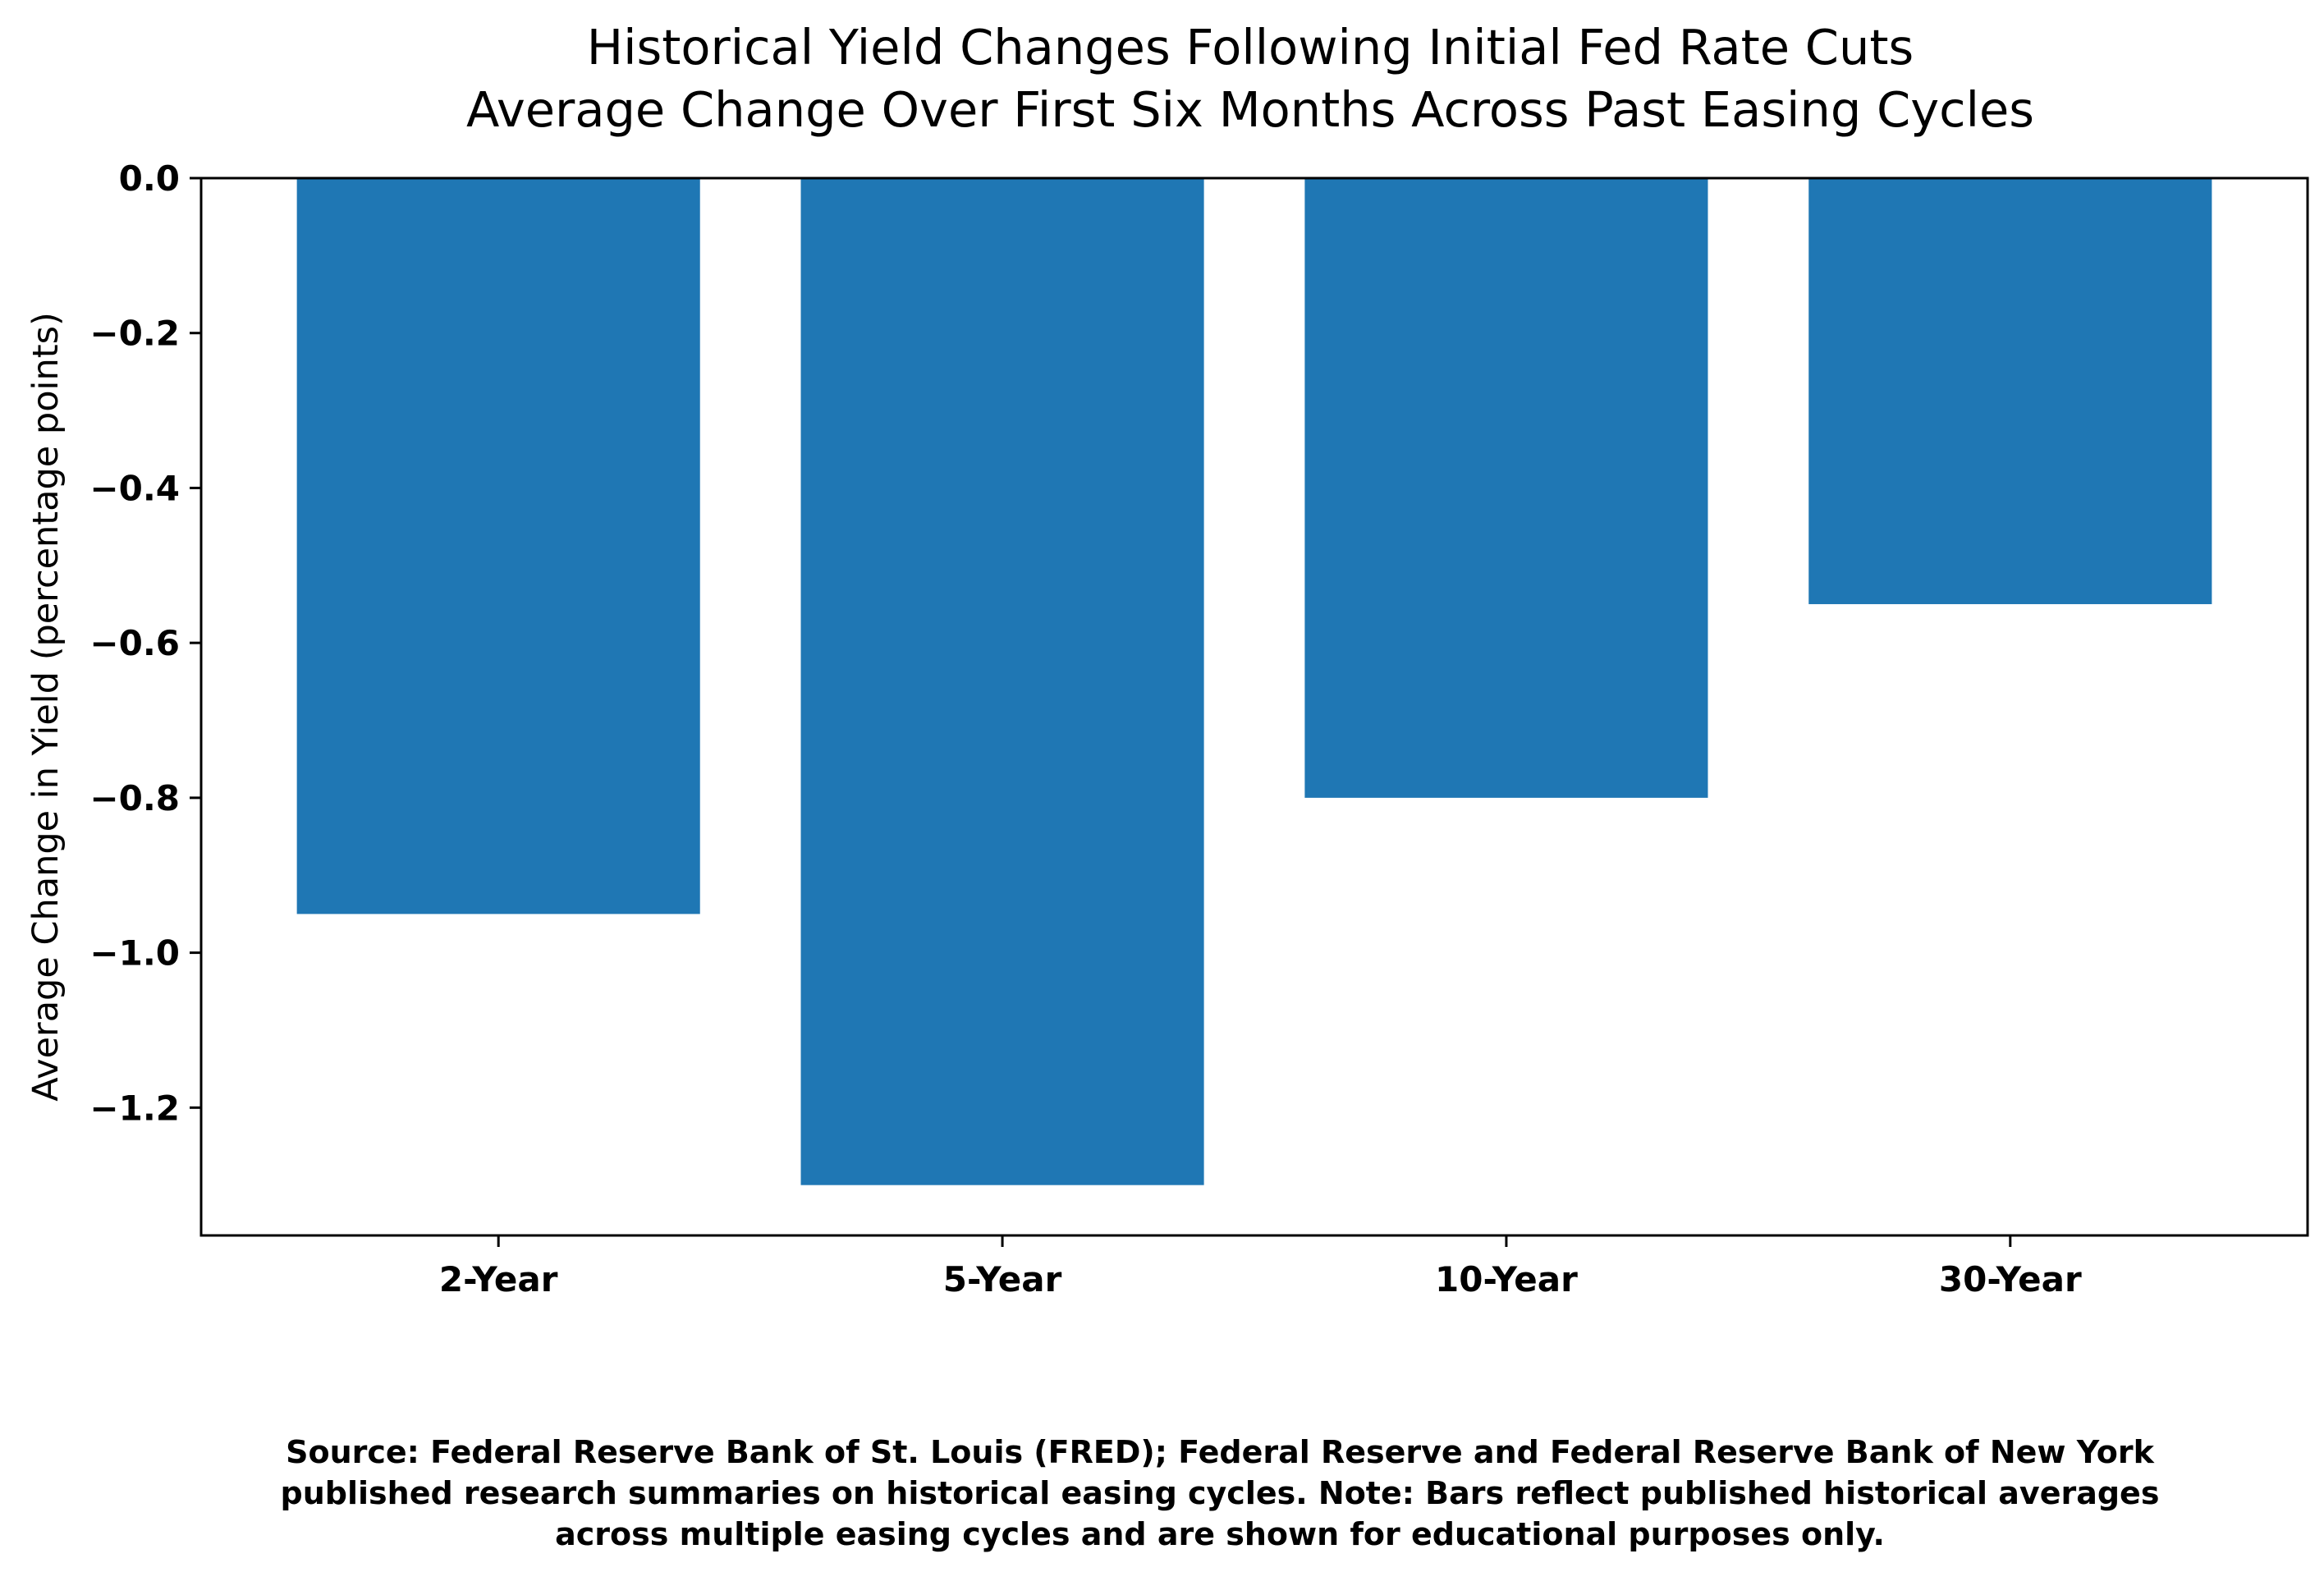 The image size is (2324, 1572). What do you see at coordinates (134, 953) in the screenshot?
I see `y-tick-label: −1.0` at bounding box center [134, 953].